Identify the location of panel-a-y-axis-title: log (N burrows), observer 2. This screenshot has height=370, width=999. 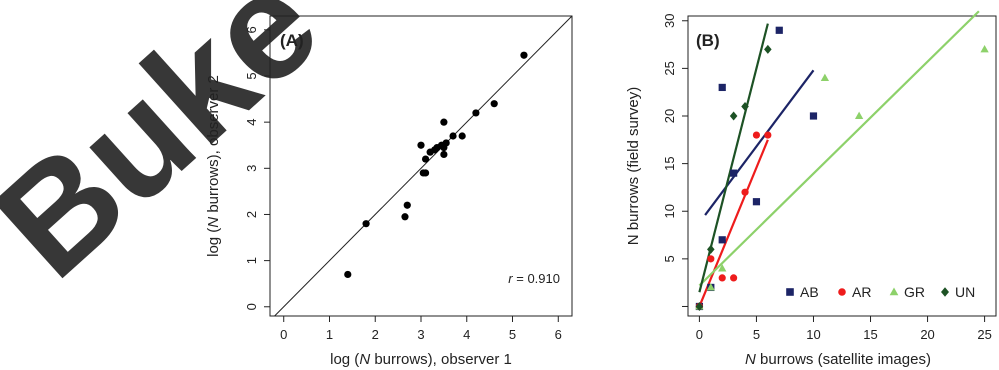
(213, 166).